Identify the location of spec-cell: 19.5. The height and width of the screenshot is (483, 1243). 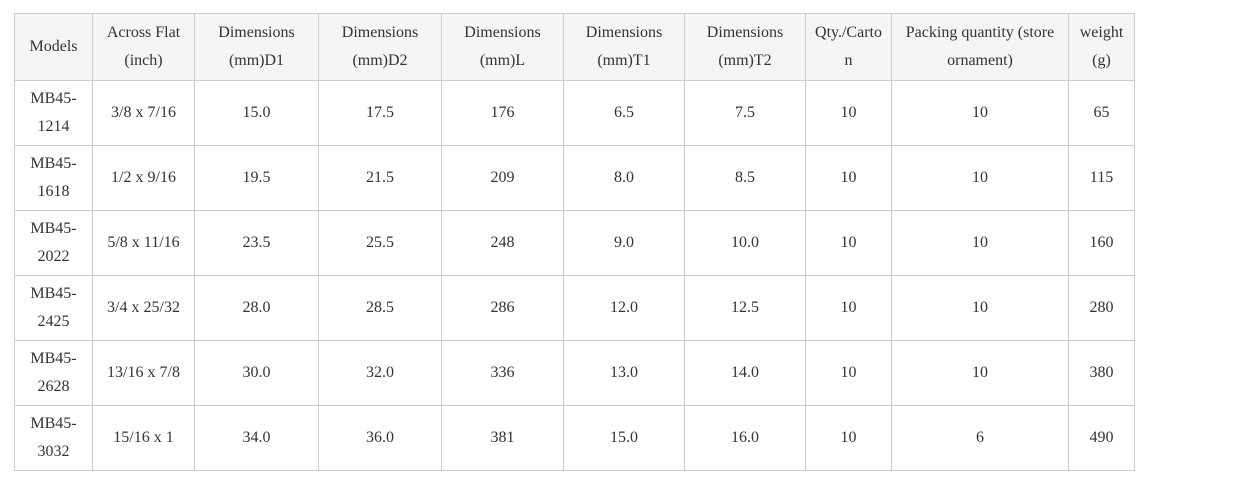
(256, 178).